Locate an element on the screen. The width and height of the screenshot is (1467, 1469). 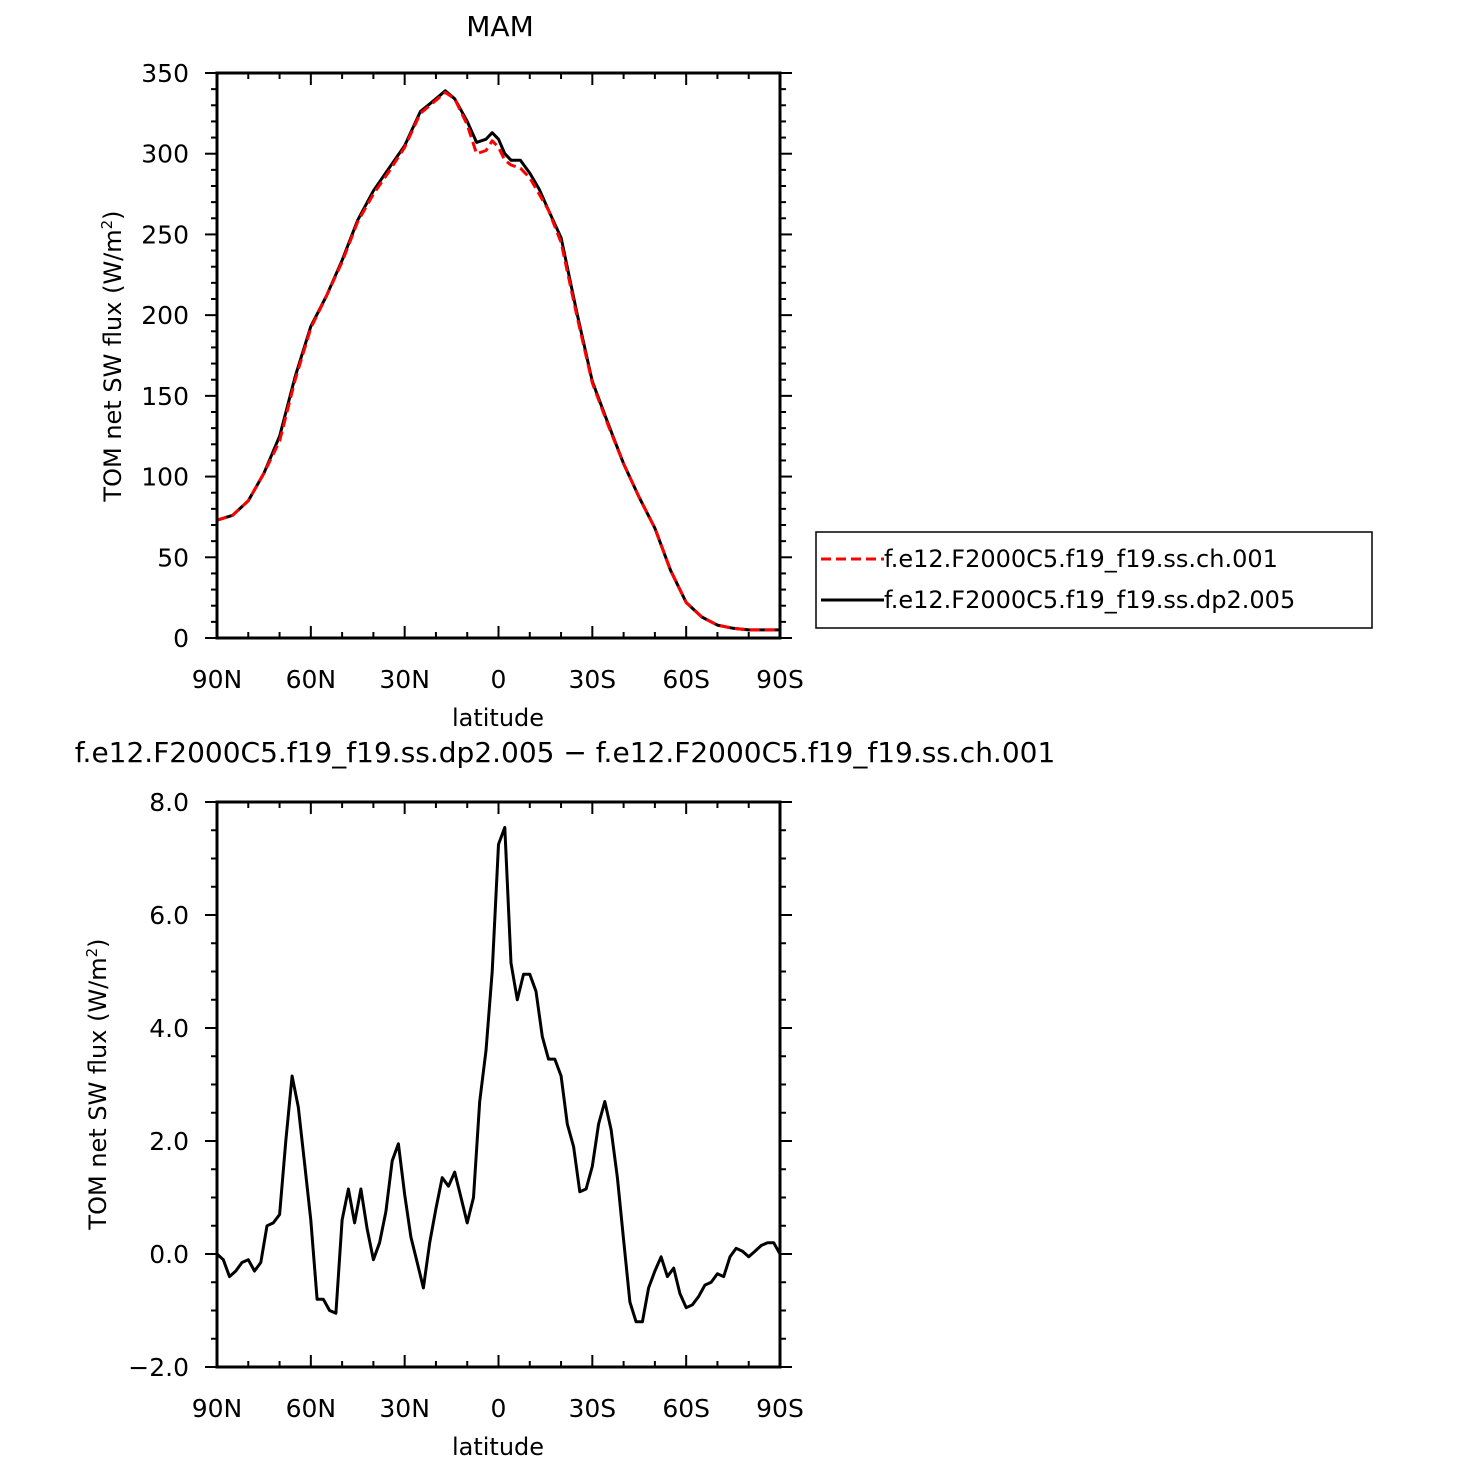
bottom-series-line is located at coordinates (498, 1074).